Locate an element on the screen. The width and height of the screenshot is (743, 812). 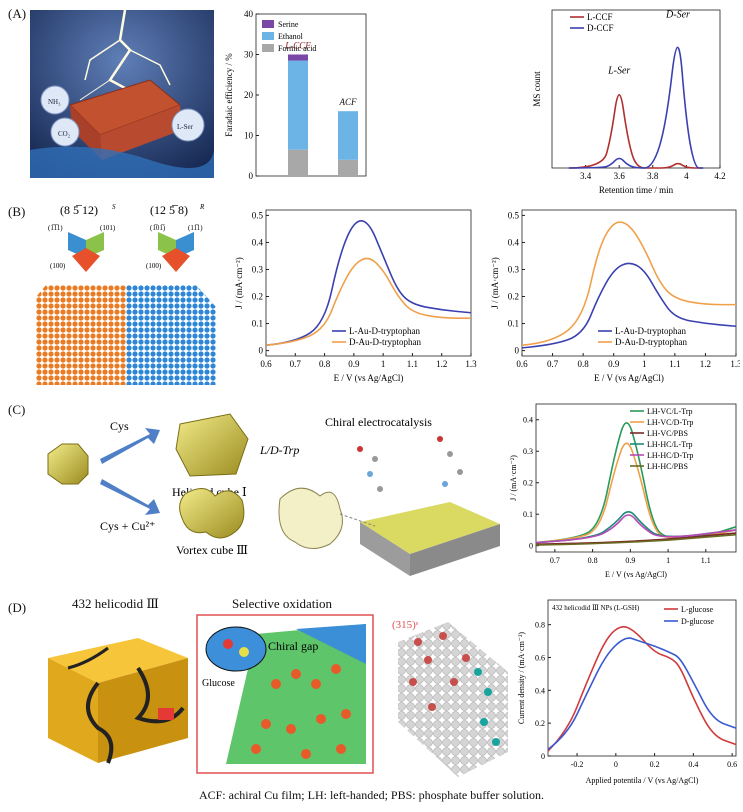
lightning-catalysis-illustration: NH₃ CO₂ L-Ser is located at coordinates (122, 94).